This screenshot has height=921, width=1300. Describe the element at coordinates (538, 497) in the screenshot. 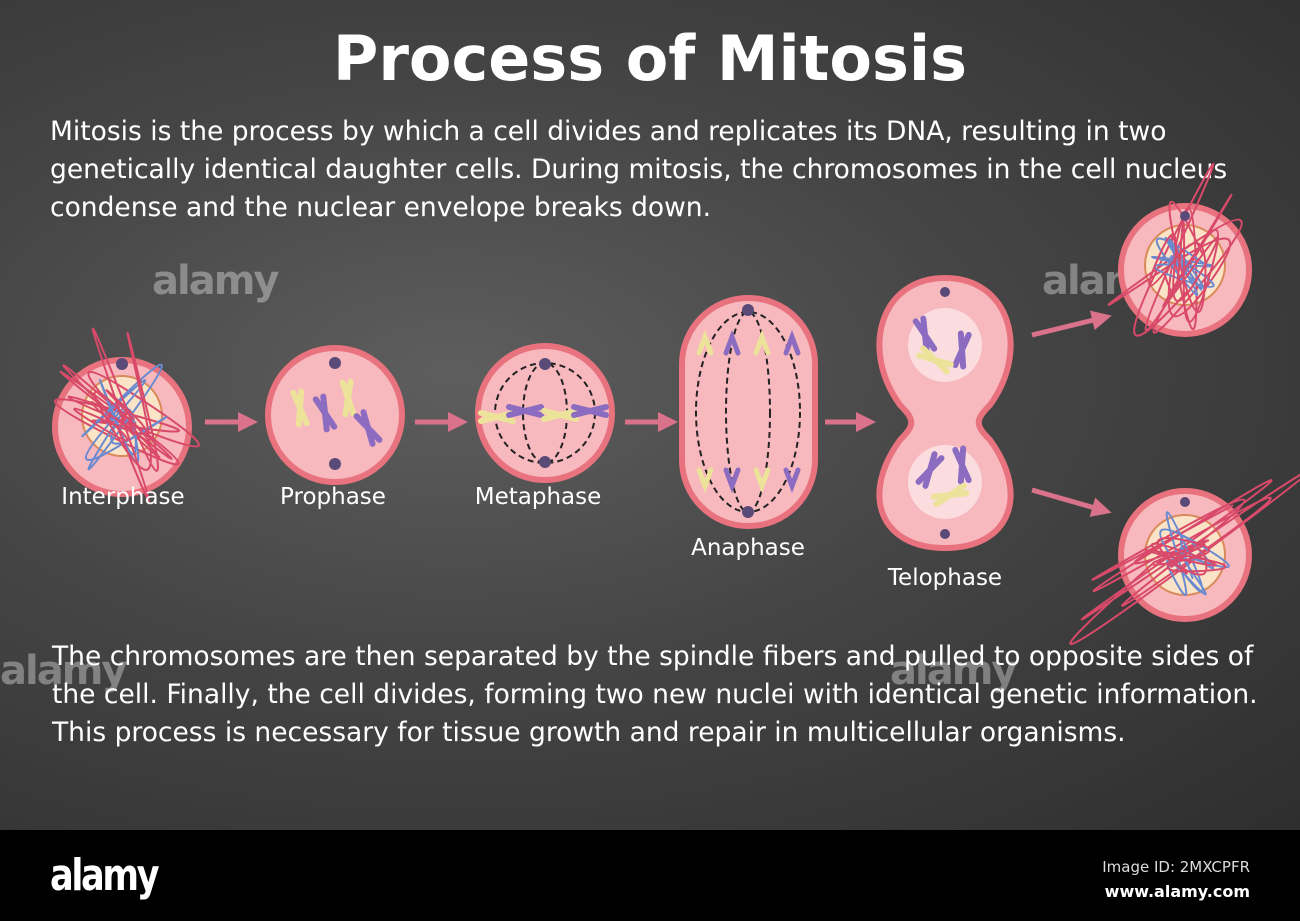

I see `stage-label-metaphase: Metaphase` at that location.